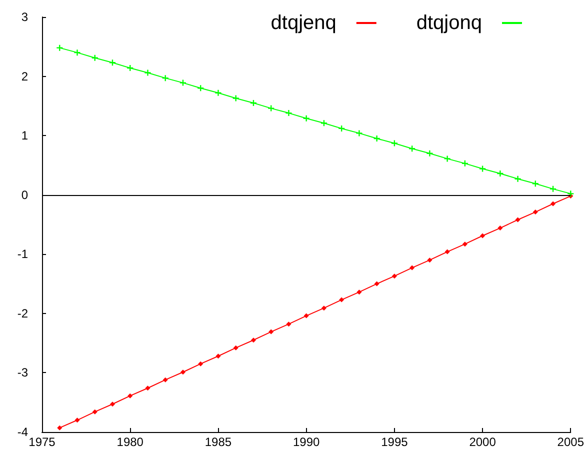 The image size is (587, 450). Describe the element at coordinates (42, 442) in the screenshot. I see `x-tick-label: 1975` at that location.